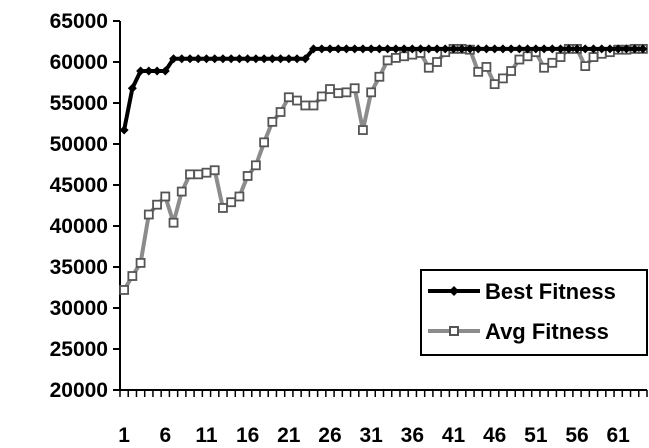 Image resolution: width=649 pixels, height=448 pixels. What do you see at coordinates (79, 349) in the screenshot?
I see `y-tick-label: 25000` at bounding box center [79, 349].